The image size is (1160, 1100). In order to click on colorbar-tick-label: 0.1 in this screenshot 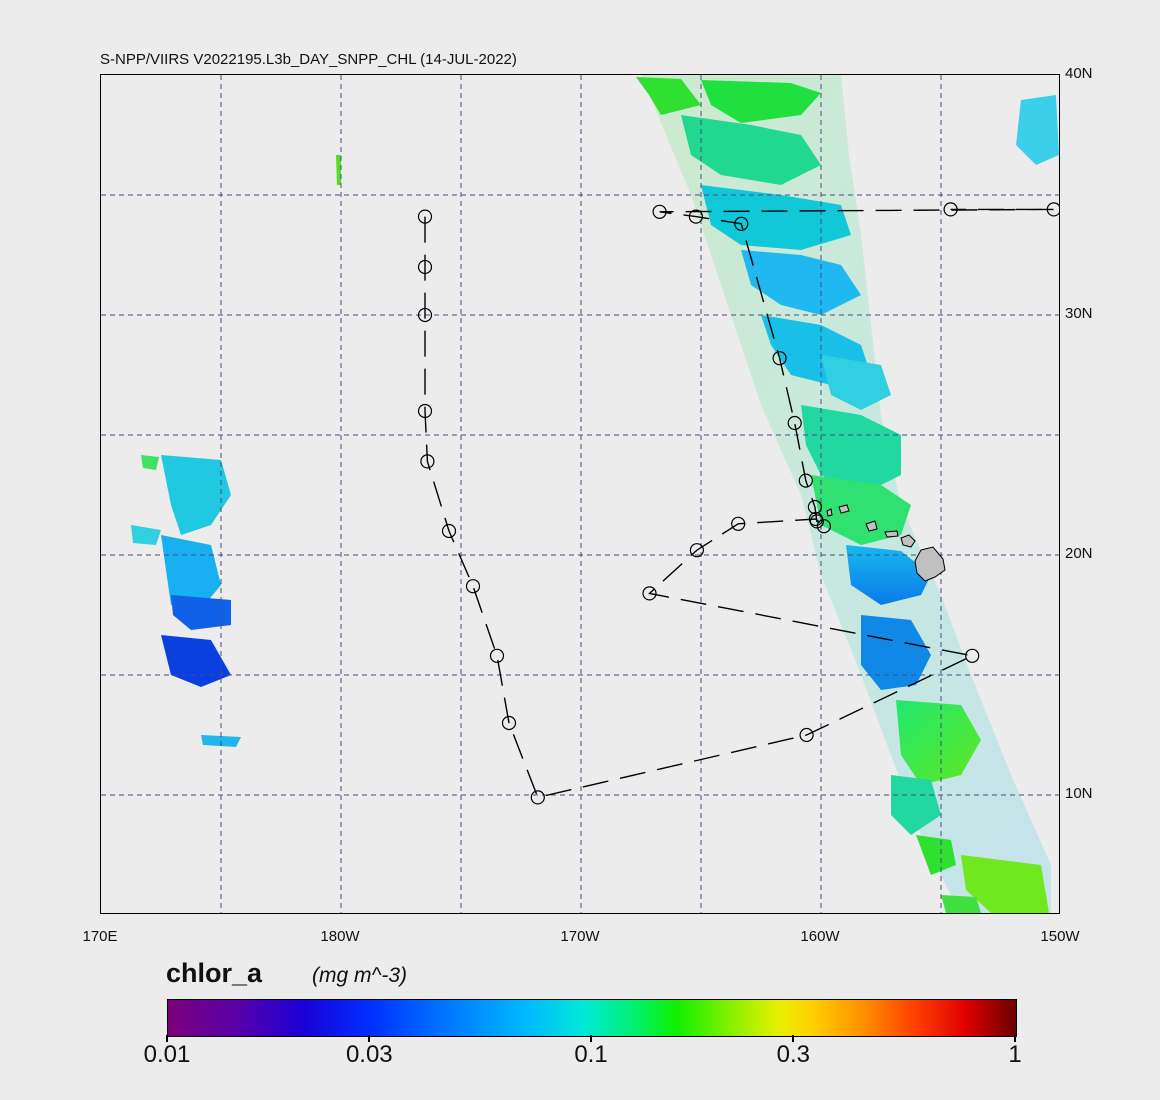, I will do `click(591, 1054)`.